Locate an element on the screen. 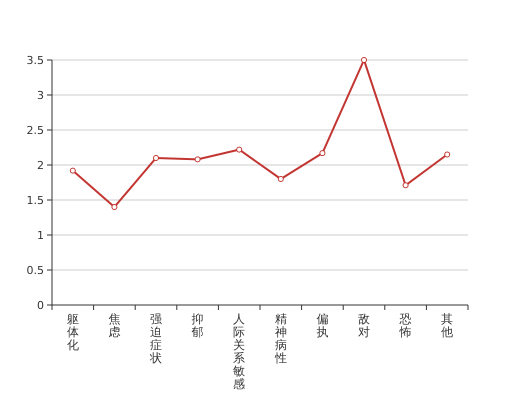  y-tick-label: 0 is located at coordinates (40, 305).